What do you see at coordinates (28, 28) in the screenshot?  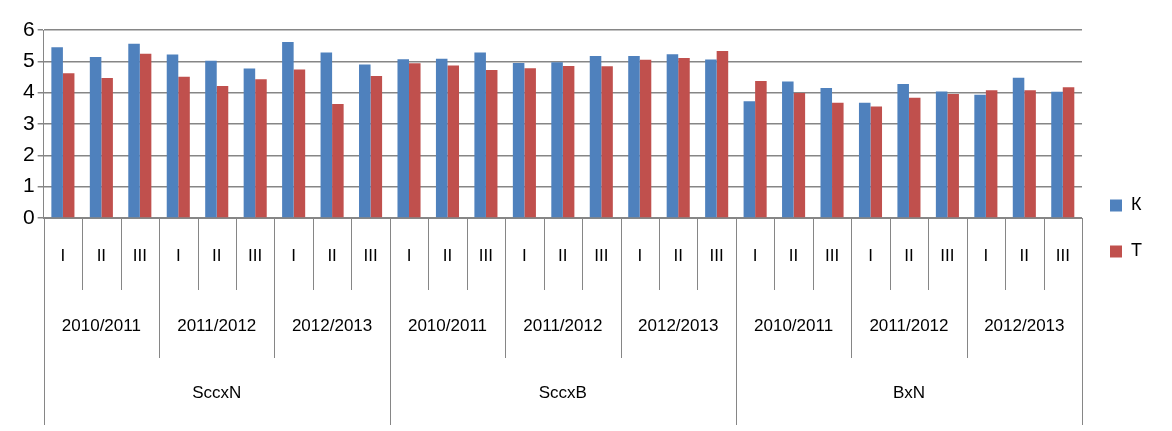 I see `y-tick-label: 6` at bounding box center [28, 28].